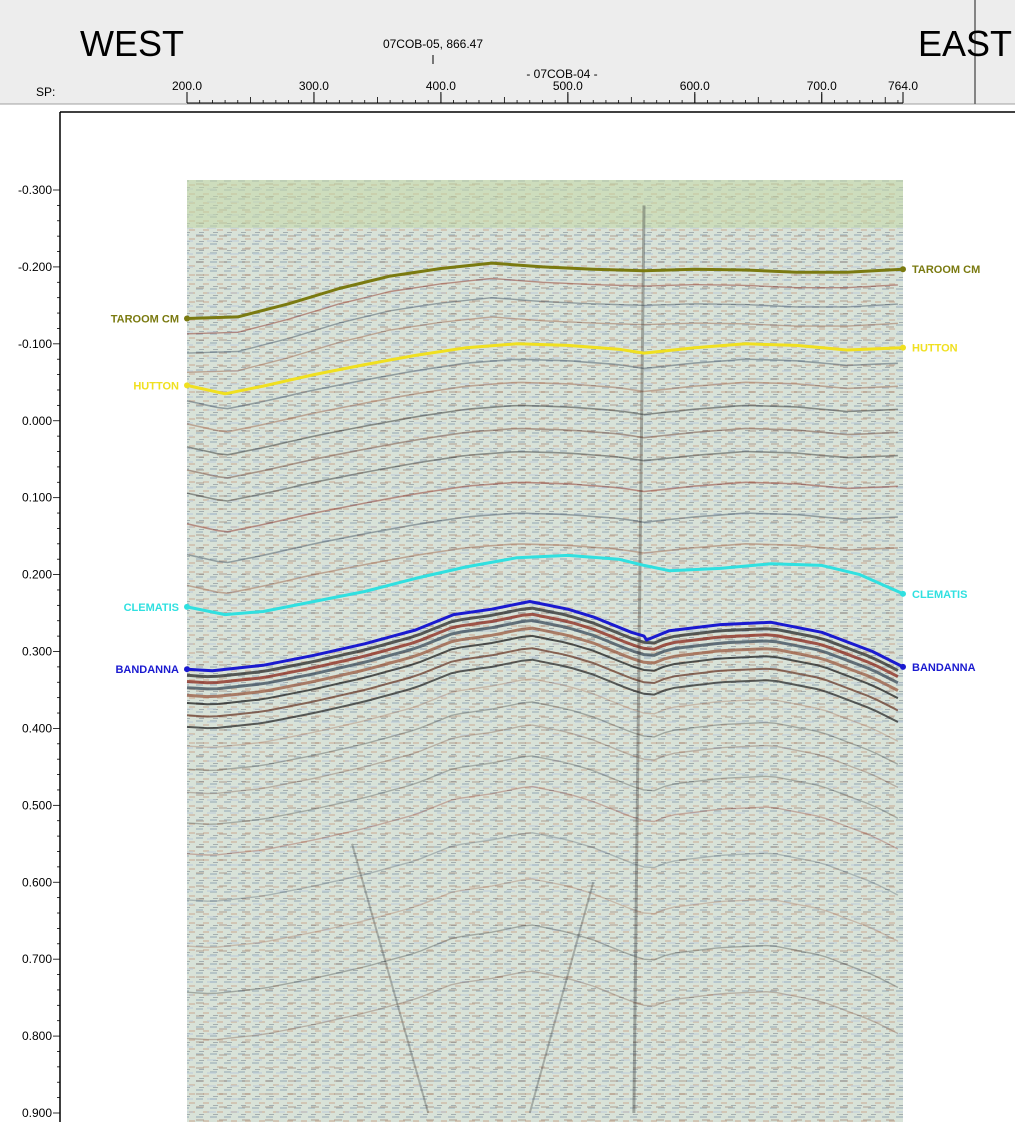 The image size is (1015, 1127). Describe the element at coordinates (935, 349) in the screenshot. I see `horizon-label-right: HUTTON` at that location.